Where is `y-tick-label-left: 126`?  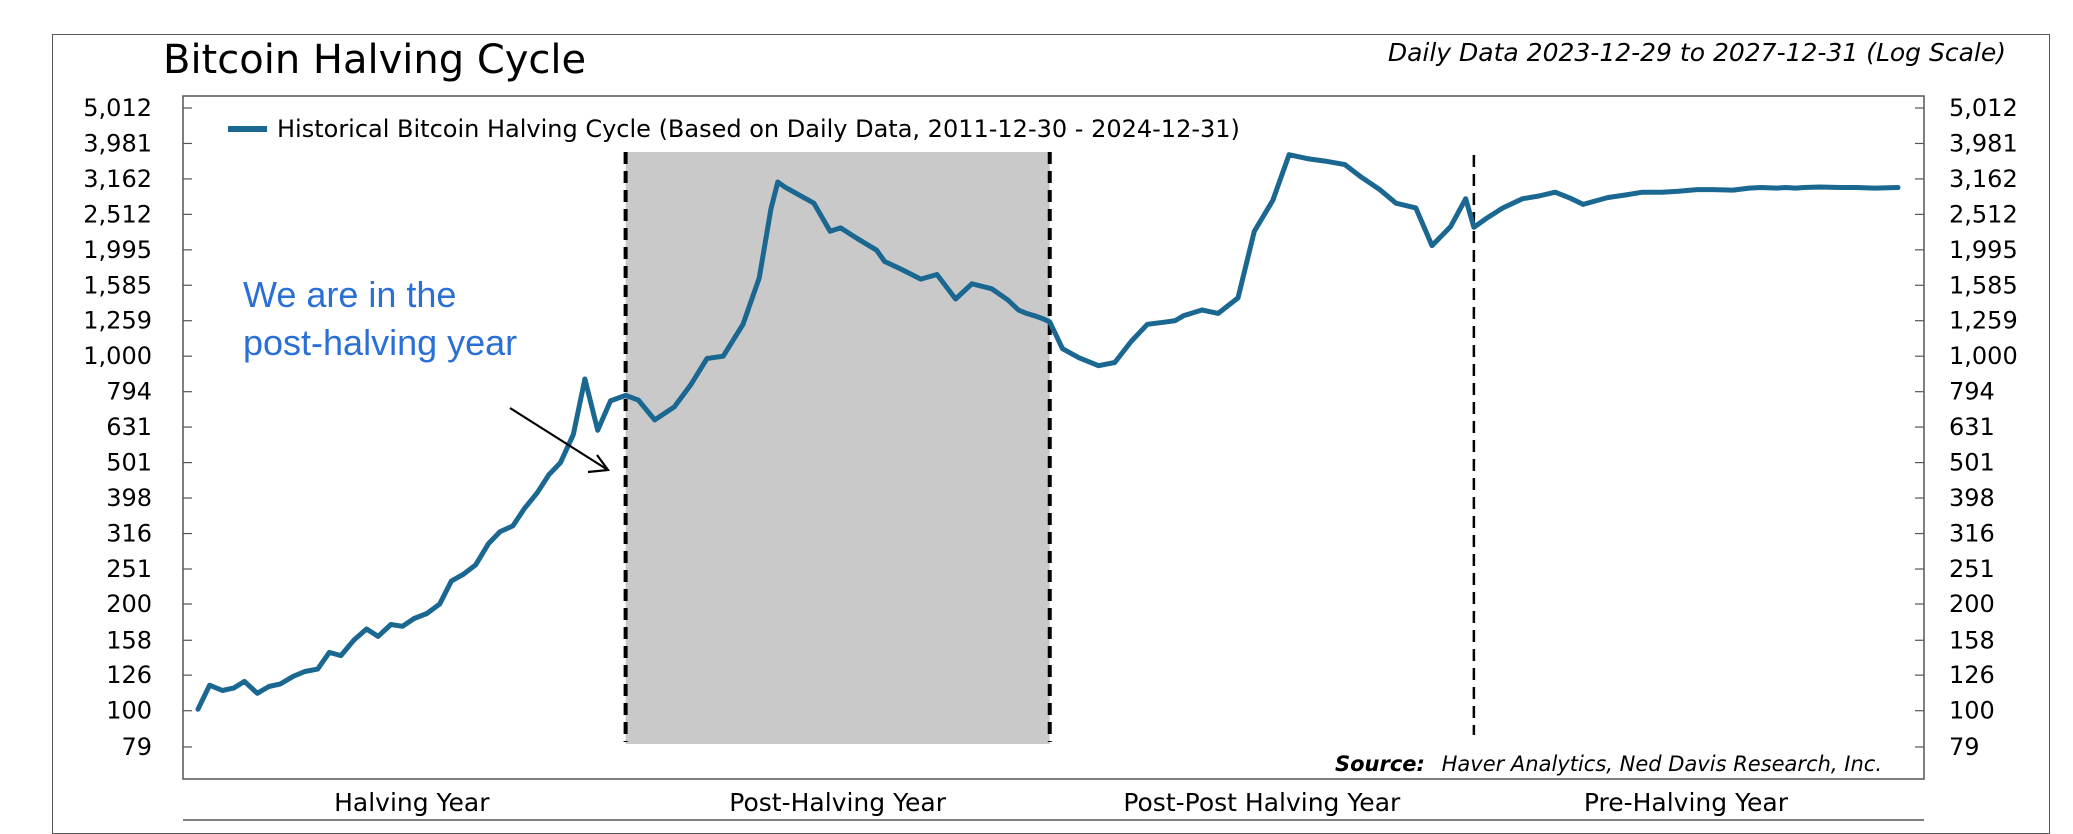 y-tick-label-left: 126 is located at coordinates (129, 675).